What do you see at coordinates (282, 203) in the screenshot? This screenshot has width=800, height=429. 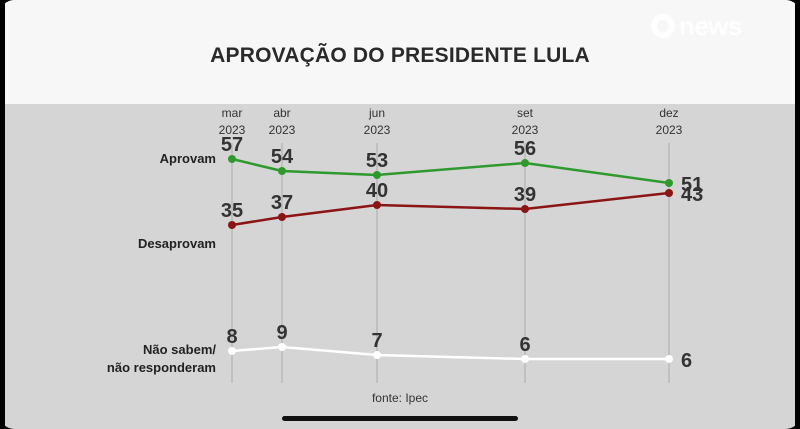 I see `data-label: 37` at bounding box center [282, 203].